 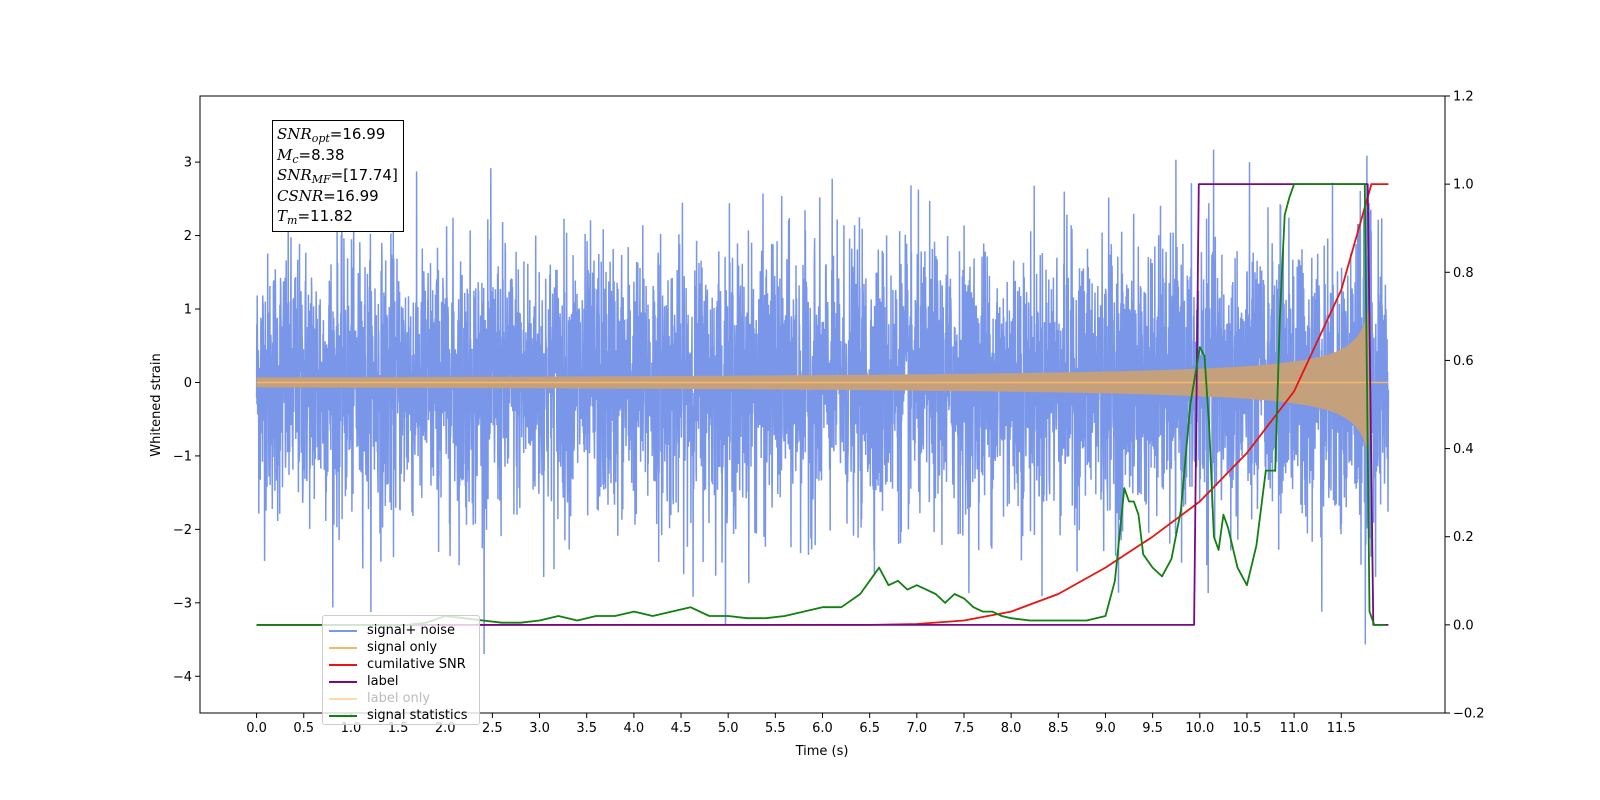 I want to click on annotation-line: SNRopt=16.99, so click(x=337, y=134).